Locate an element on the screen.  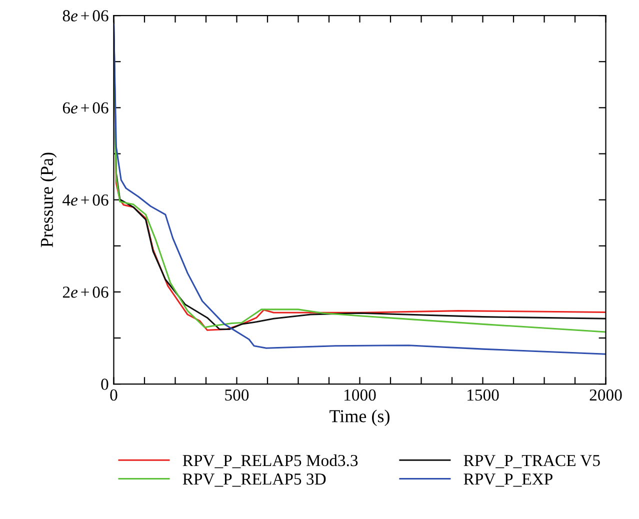
y-tick-label: 2e+06 is located at coordinates (85, 292).